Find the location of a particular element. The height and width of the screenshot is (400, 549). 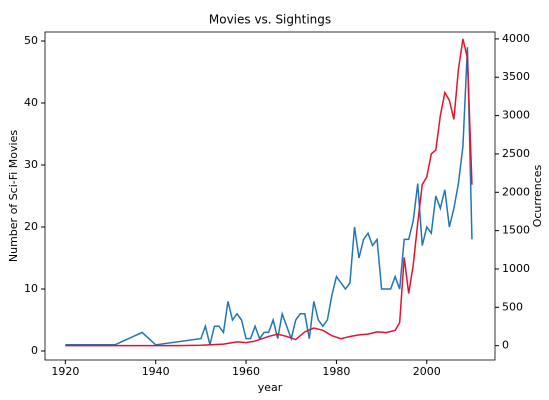

y-tick-label: 50 is located at coordinates (31, 40).